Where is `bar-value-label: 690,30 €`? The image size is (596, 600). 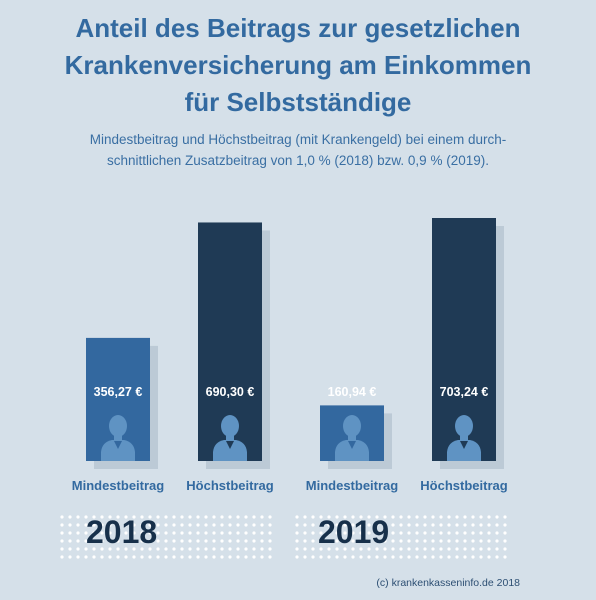
bar-value-label: 690,30 € is located at coordinates (230, 392).